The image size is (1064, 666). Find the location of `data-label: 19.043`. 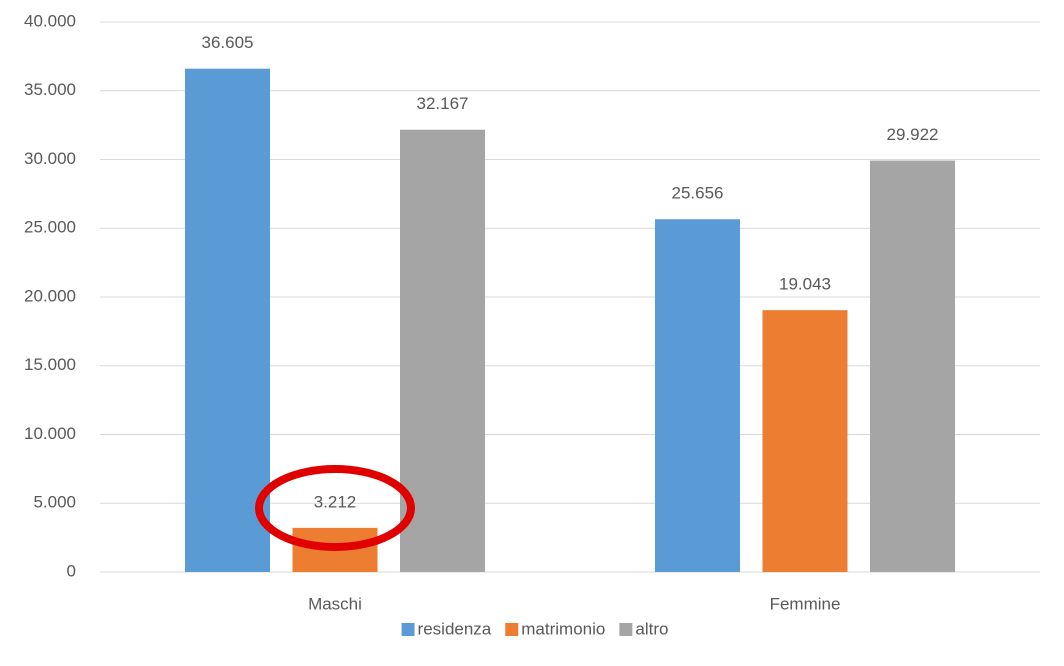

data-label: 19.043 is located at coordinates (805, 284).